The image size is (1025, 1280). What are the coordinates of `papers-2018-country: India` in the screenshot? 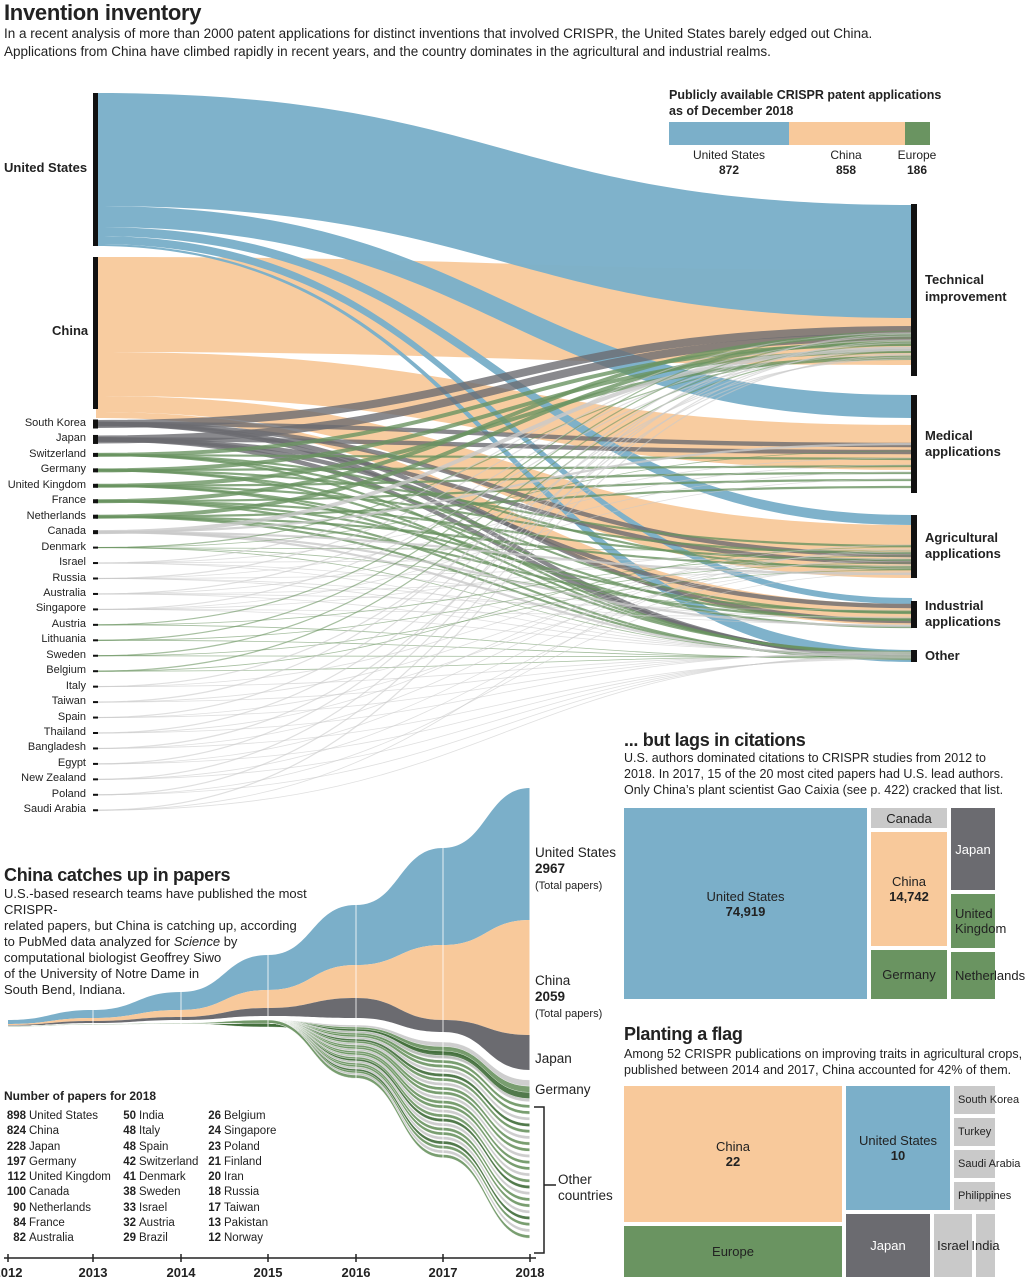 It's located at (151, 1116).